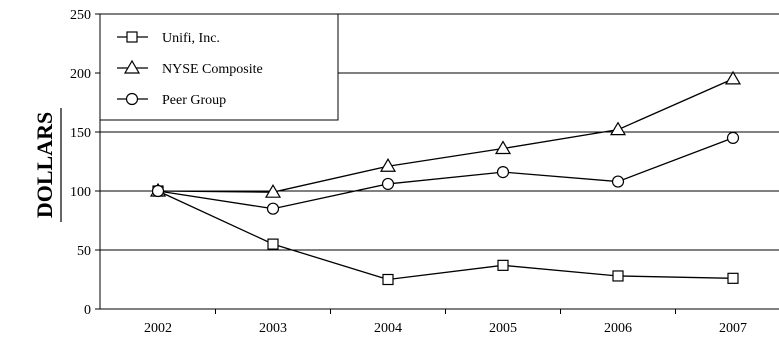 This screenshot has height=340, width=779. Describe the element at coordinates (80, 15) in the screenshot. I see `y-tick-label: 250` at that location.